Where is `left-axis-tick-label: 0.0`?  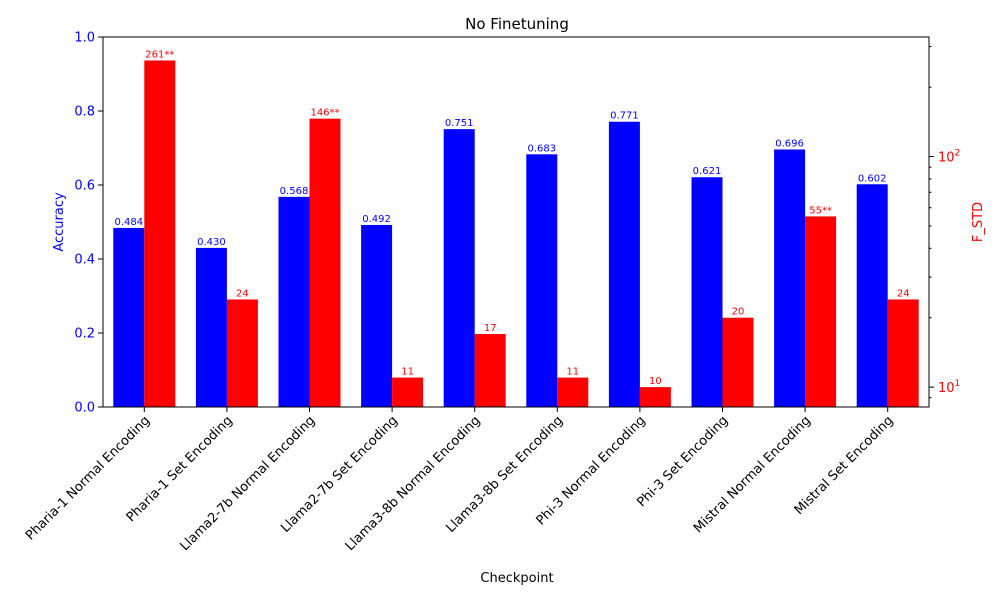 left-axis-tick-label: 0.0 is located at coordinates (84, 408).